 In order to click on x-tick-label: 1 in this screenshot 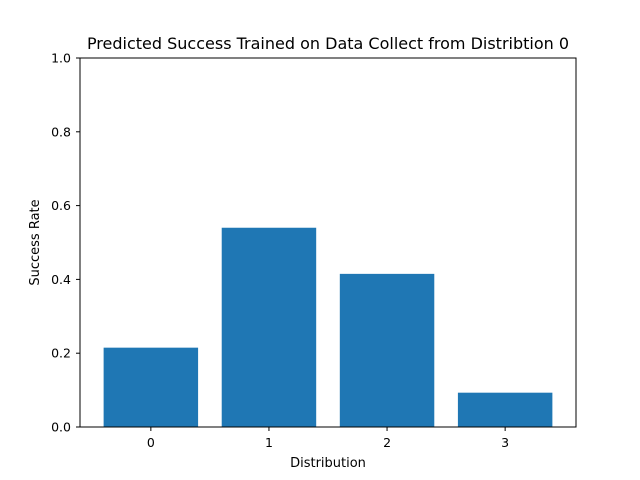, I will do `click(269, 442)`.